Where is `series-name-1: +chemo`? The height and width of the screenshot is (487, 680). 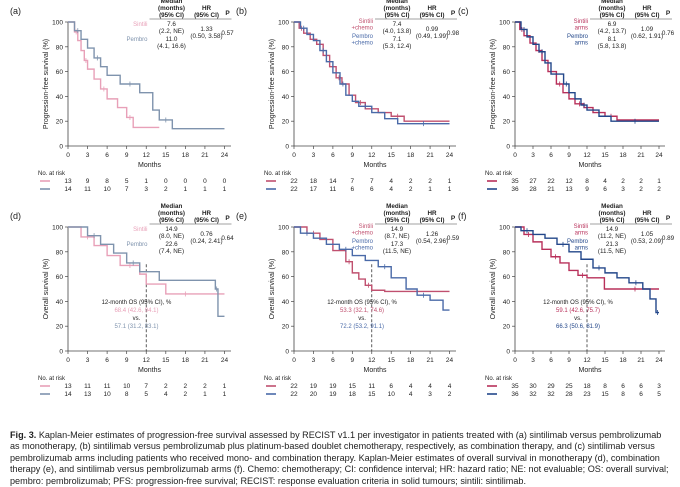 series-name-1: +chemo is located at coordinates (362, 234).